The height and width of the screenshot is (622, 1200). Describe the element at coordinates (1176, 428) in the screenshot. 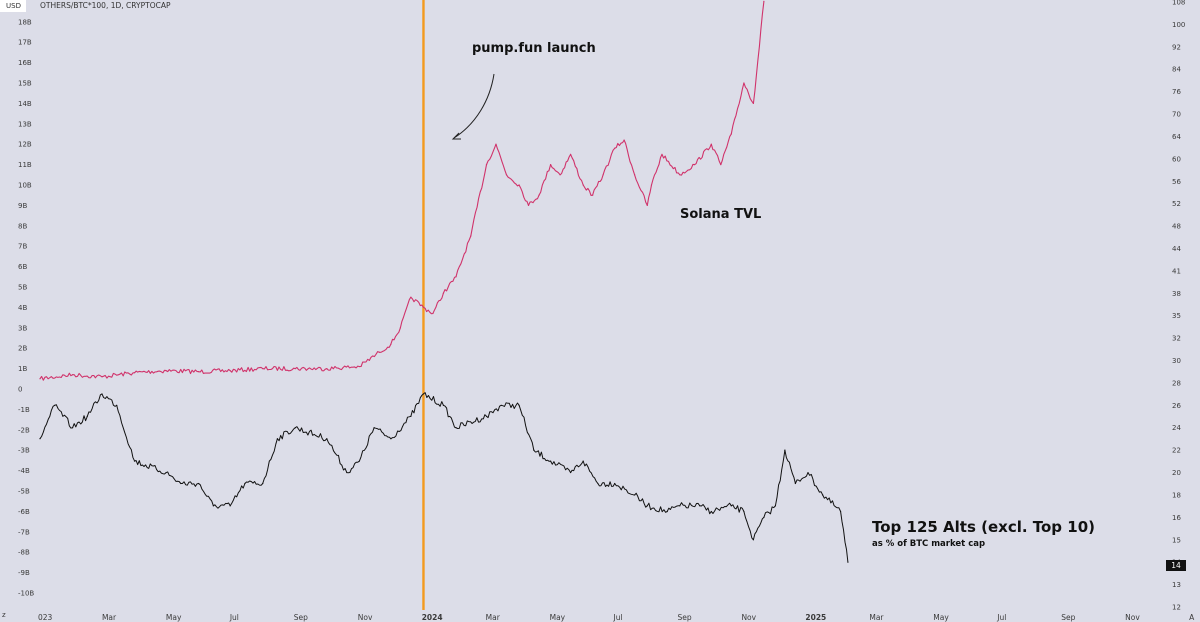

I see `right-axis-tick: 24` at that location.